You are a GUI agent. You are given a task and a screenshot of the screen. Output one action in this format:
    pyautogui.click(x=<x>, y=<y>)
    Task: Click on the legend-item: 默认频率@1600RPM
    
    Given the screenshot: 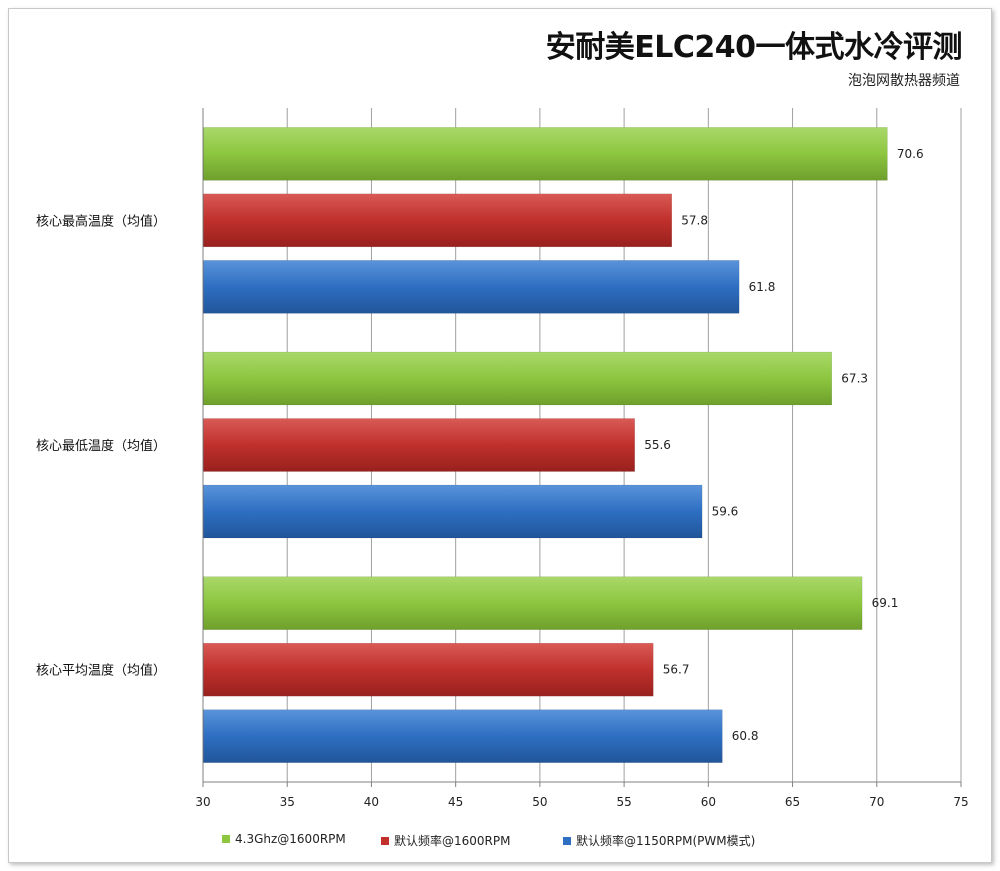 What is the action you would take?
    pyautogui.click(x=445, y=840)
    